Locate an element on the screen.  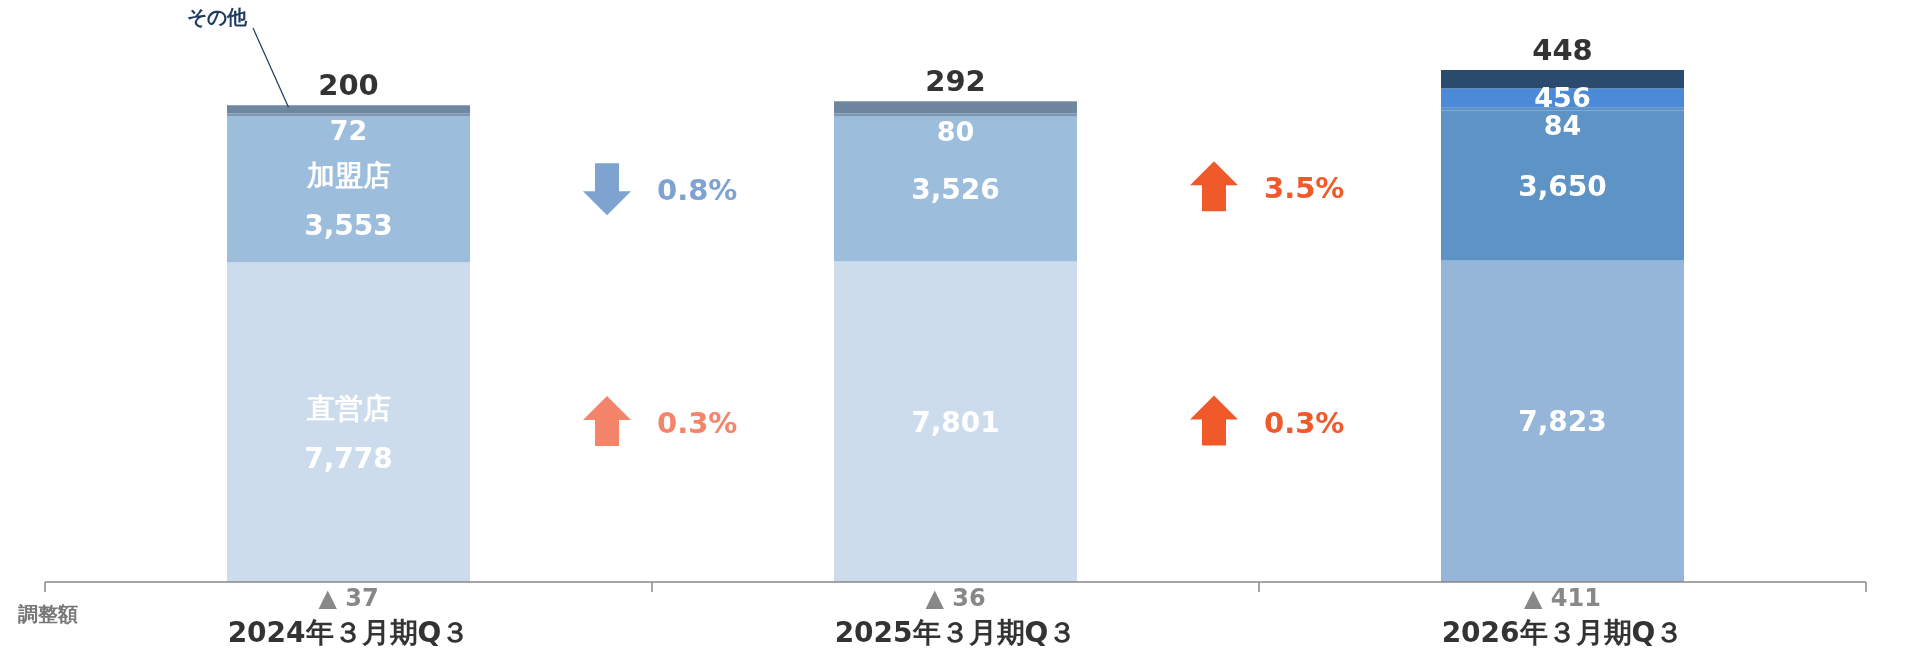
annotation: 3.5% is located at coordinates (1304, 188).